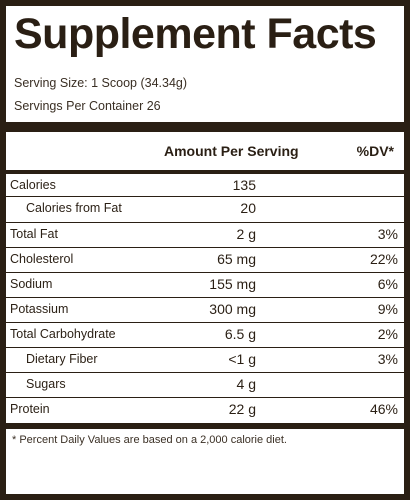 Image resolution: width=410 pixels, height=500 pixels. Describe the element at coordinates (244, 185) in the screenshot. I see `nutrient-amount: 135` at that location.